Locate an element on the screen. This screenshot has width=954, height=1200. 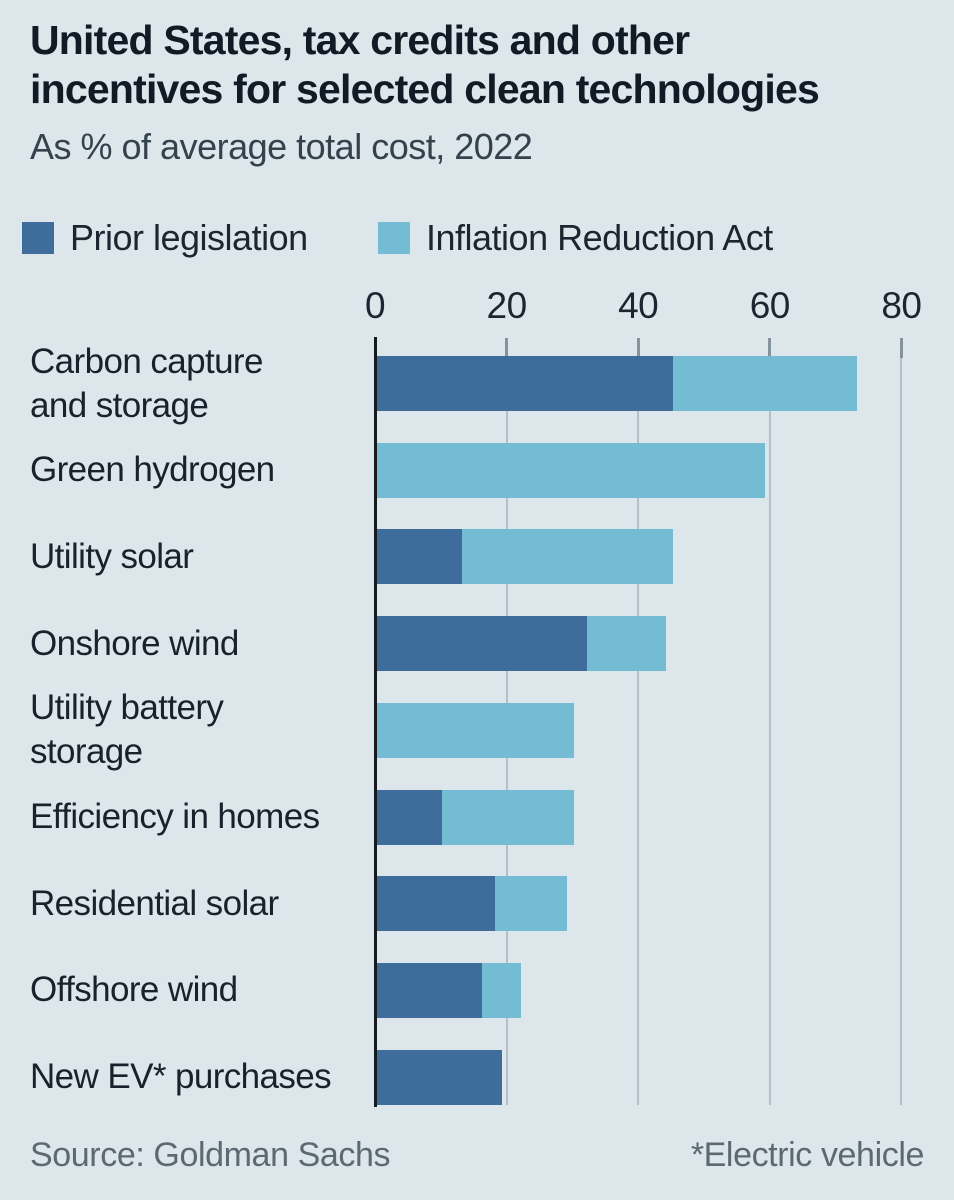
category-label-green-hydrogen: Green hydrogen is located at coordinates (152, 470).